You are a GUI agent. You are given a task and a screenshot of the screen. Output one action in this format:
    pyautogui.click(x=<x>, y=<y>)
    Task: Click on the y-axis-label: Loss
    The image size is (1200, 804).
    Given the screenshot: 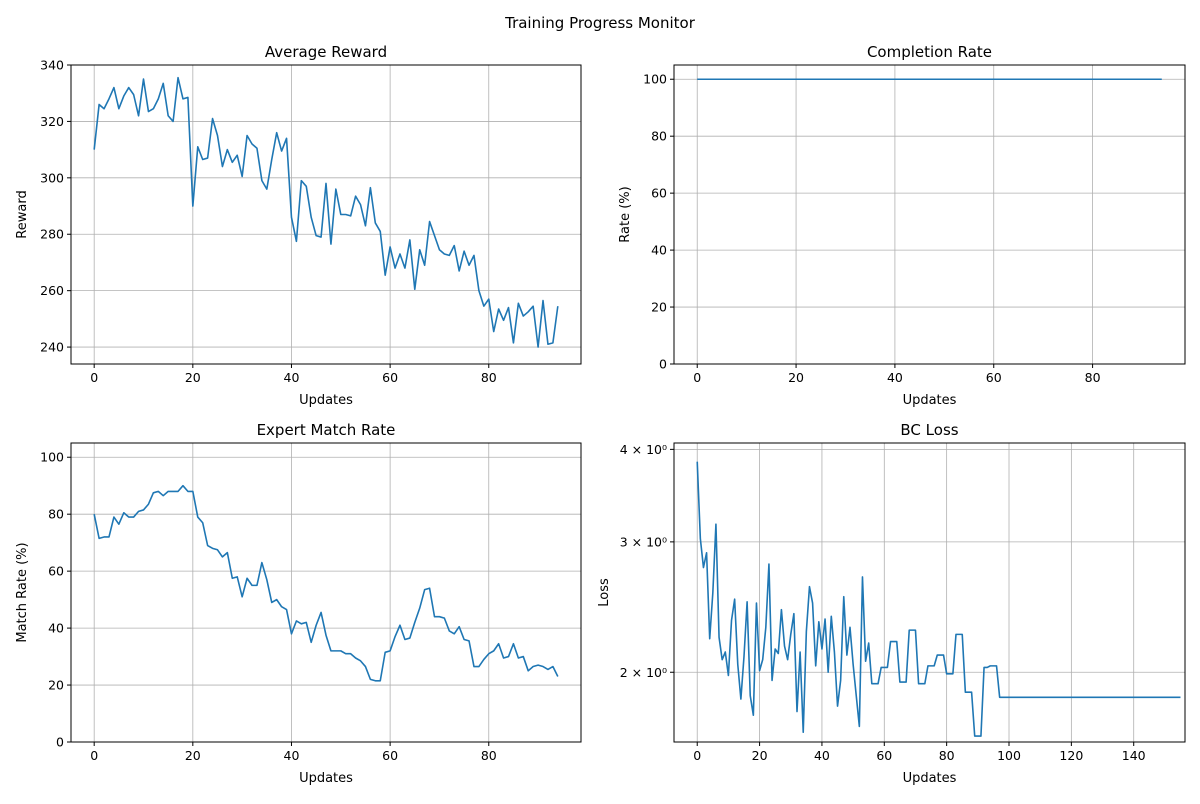 What is the action you would take?
    pyautogui.click(x=604, y=592)
    